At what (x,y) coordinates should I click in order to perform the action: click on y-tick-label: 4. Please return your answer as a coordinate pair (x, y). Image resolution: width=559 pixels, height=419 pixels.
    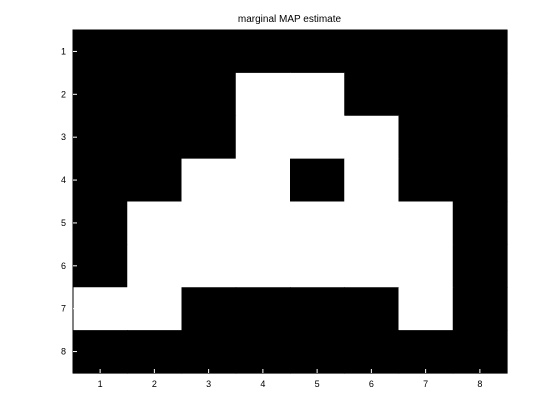
    Looking at the image, I should click on (63, 180).